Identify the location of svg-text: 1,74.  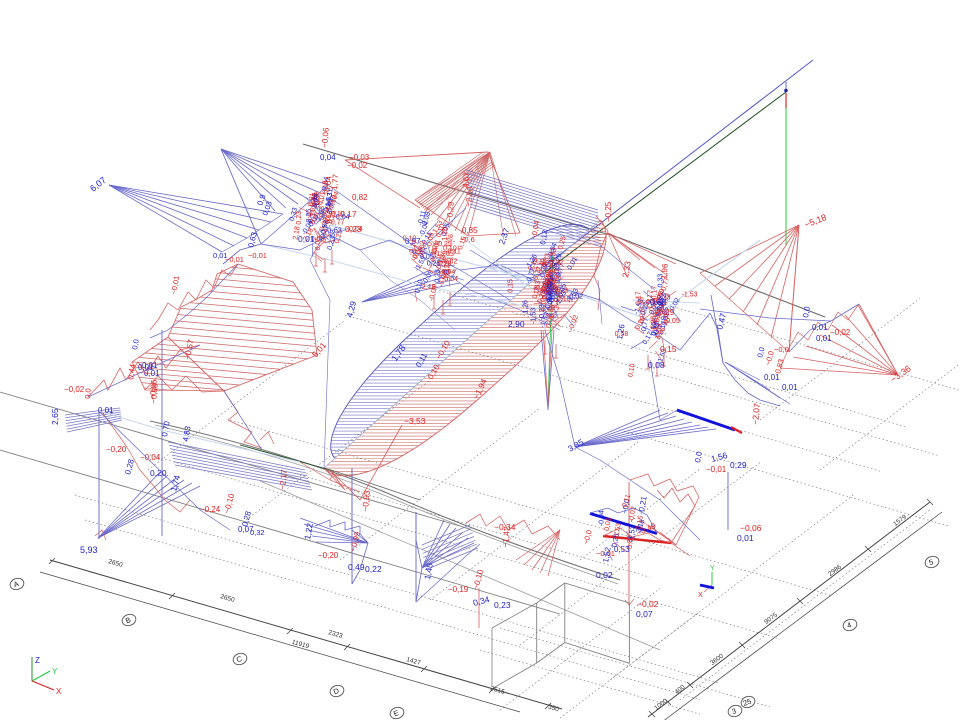
(175, 483).